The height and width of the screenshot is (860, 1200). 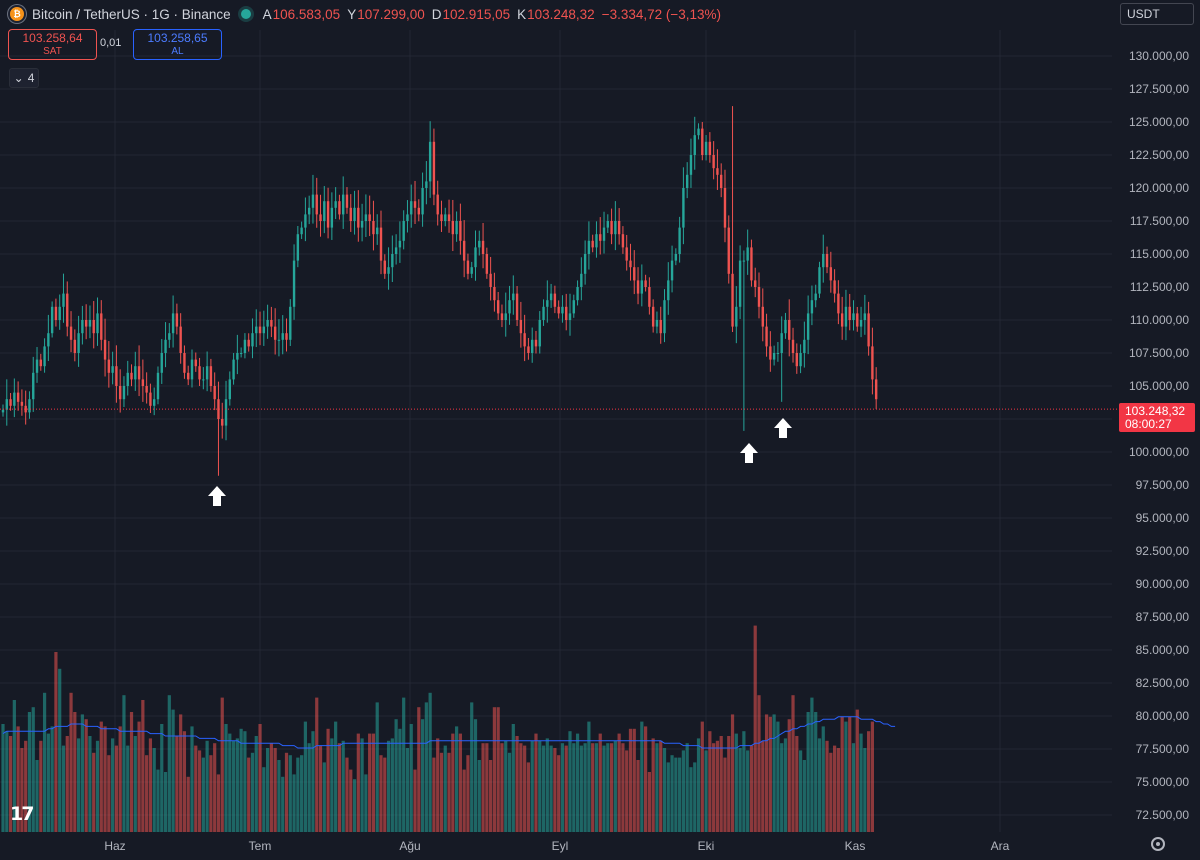 What do you see at coordinates (706, 846) in the screenshot?
I see `time-axis-label: Eki` at bounding box center [706, 846].